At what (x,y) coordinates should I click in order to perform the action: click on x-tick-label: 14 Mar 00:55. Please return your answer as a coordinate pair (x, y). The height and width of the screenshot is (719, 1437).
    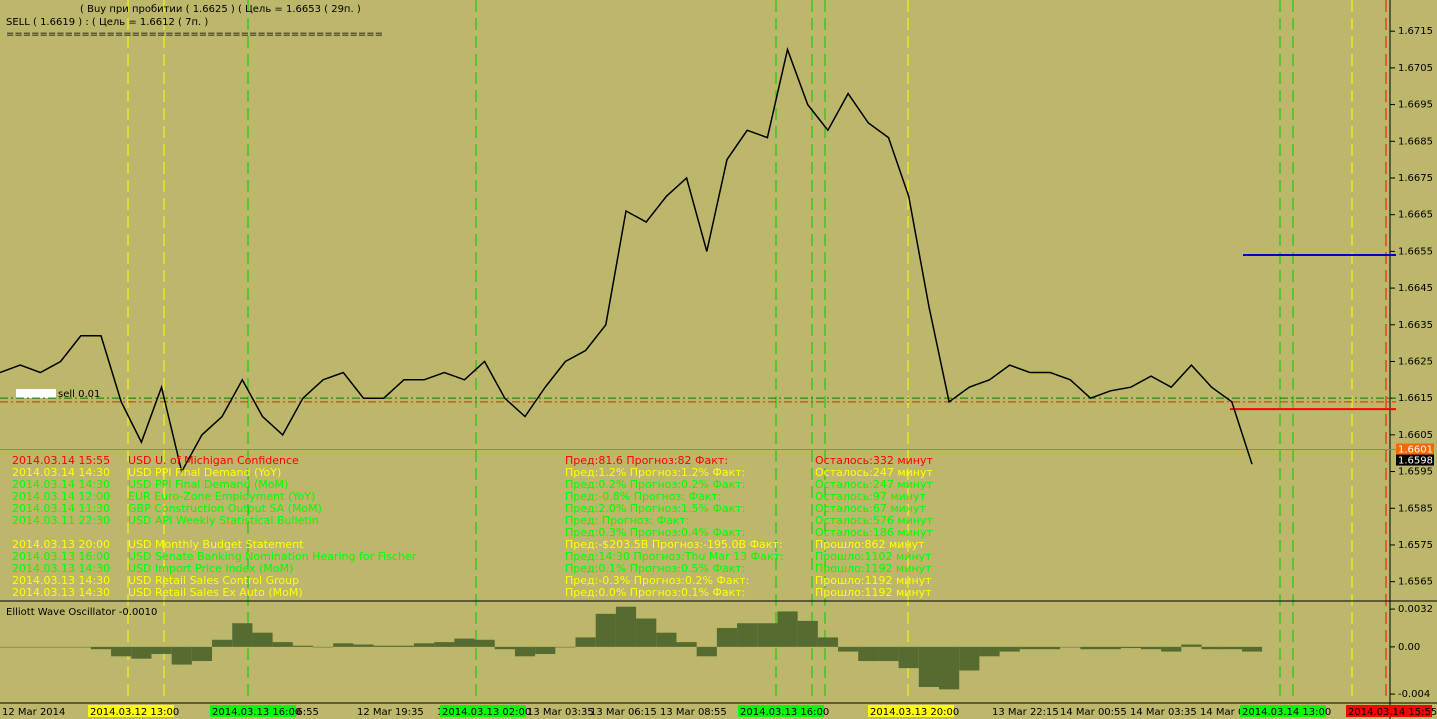
    Looking at the image, I should click on (1093, 712).